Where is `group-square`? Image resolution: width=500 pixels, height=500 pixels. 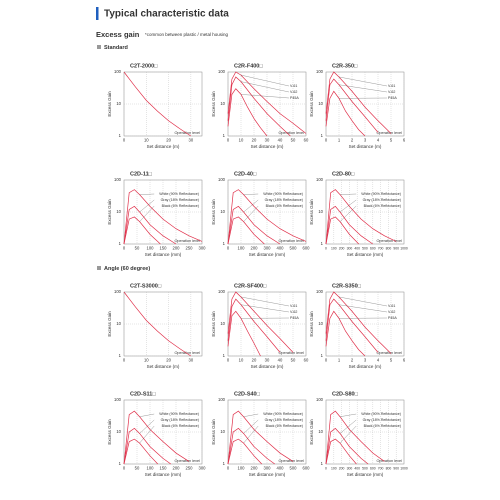 group-square is located at coordinates (99, 47).